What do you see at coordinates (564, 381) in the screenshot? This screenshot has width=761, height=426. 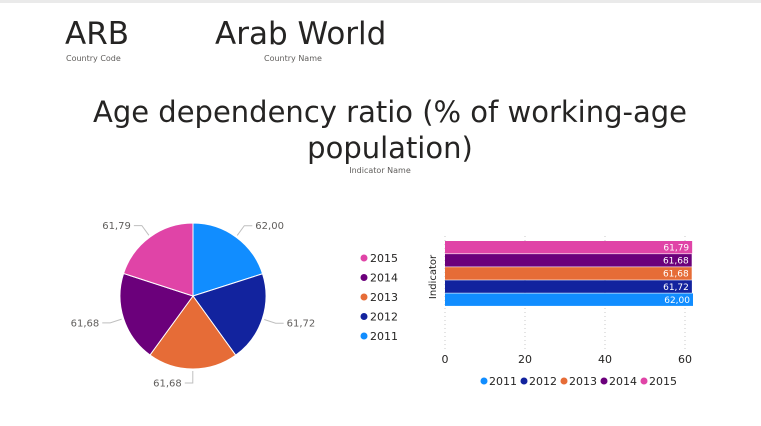 I see `bar-legend-marker-2013` at bounding box center [564, 381].